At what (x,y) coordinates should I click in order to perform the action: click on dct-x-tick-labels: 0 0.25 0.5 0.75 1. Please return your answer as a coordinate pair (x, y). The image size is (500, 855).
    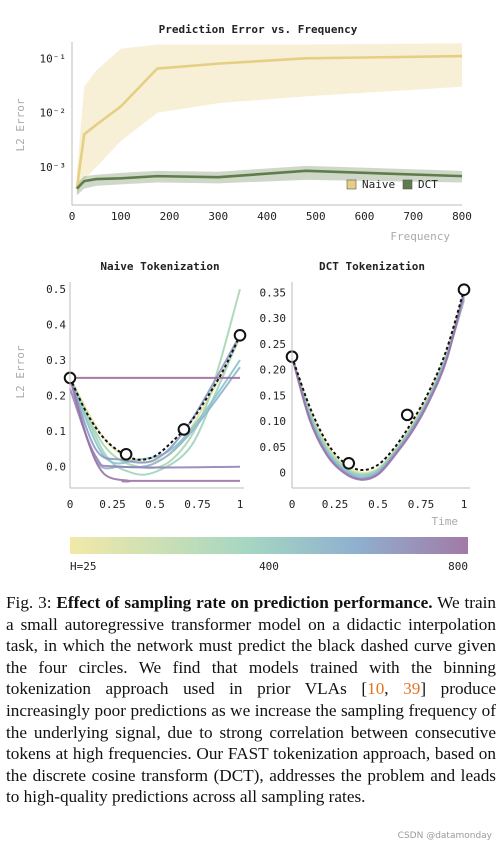
    Looking at the image, I should click on (378, 504).